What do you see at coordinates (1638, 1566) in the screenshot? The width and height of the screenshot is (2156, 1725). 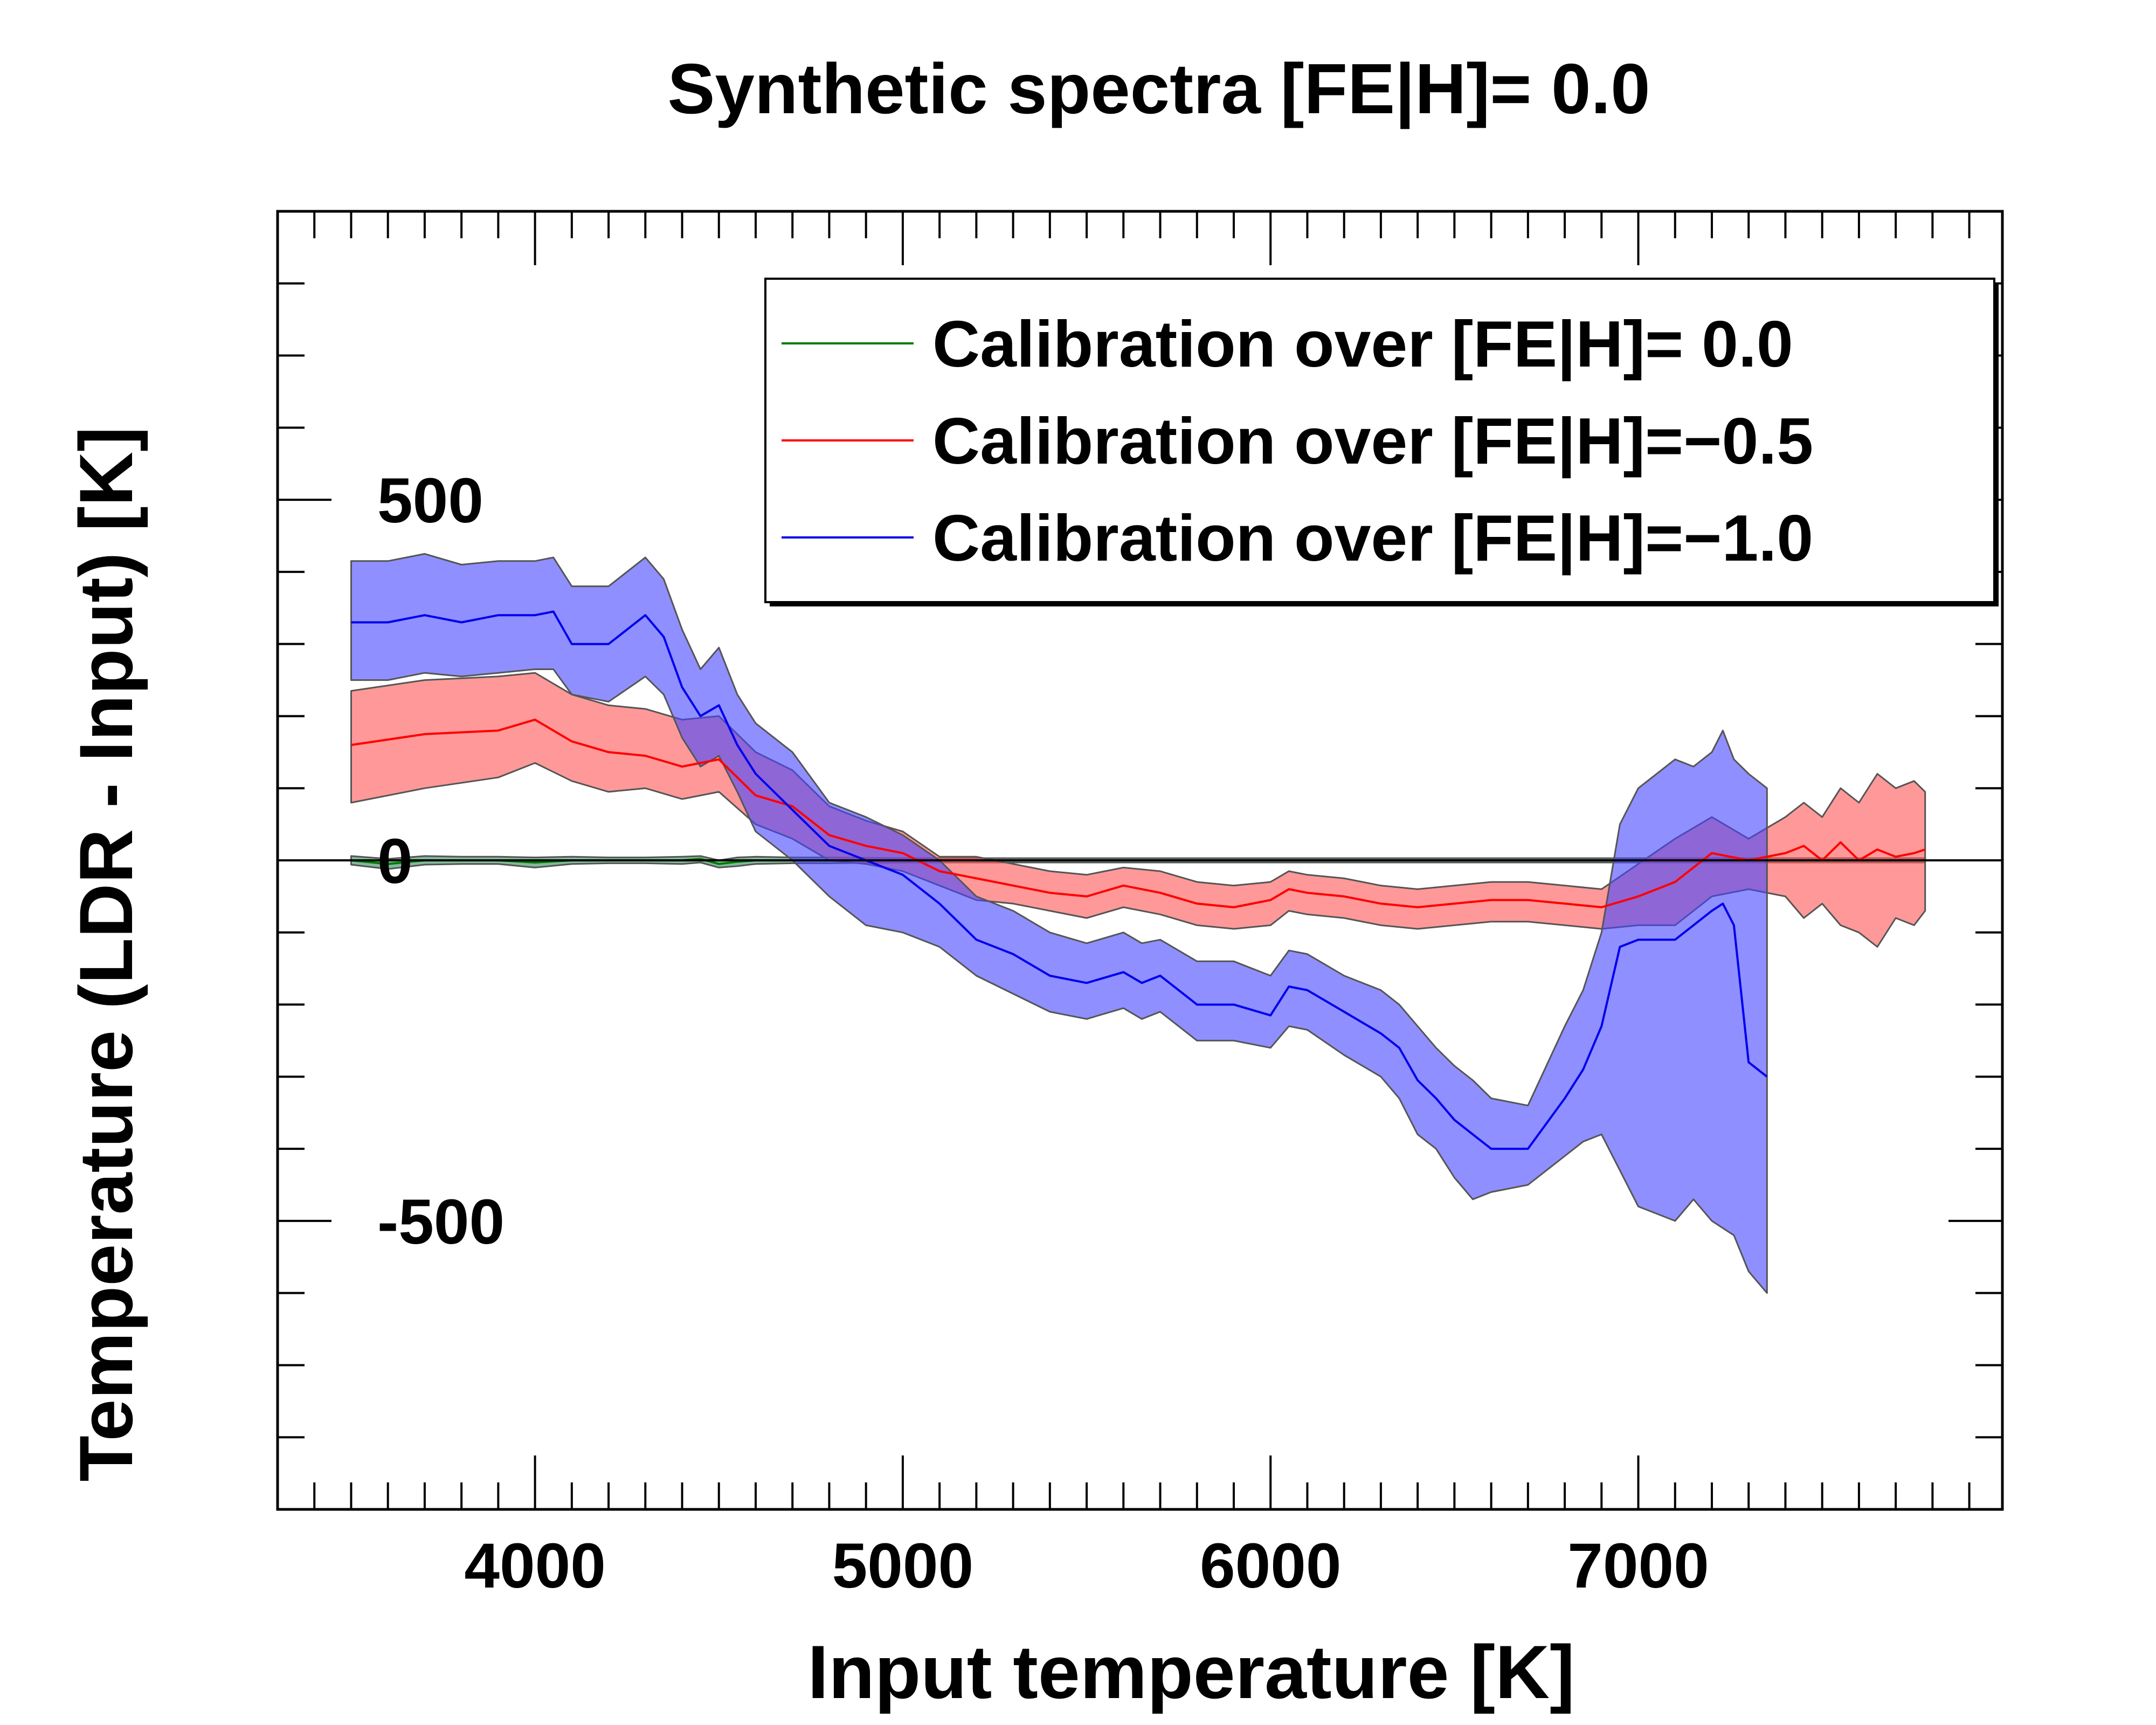 I see `x-tick-label: 7000` at bounding box center [1638, 1566].